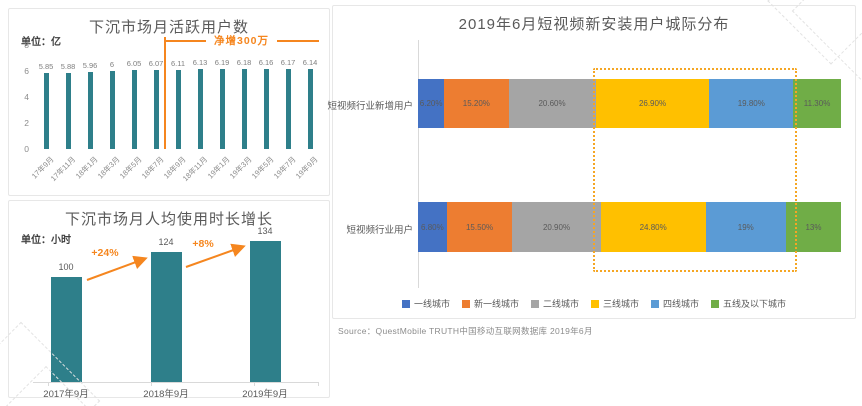  I want to click on segment-value-label: 20.60%, so click(552, 103).